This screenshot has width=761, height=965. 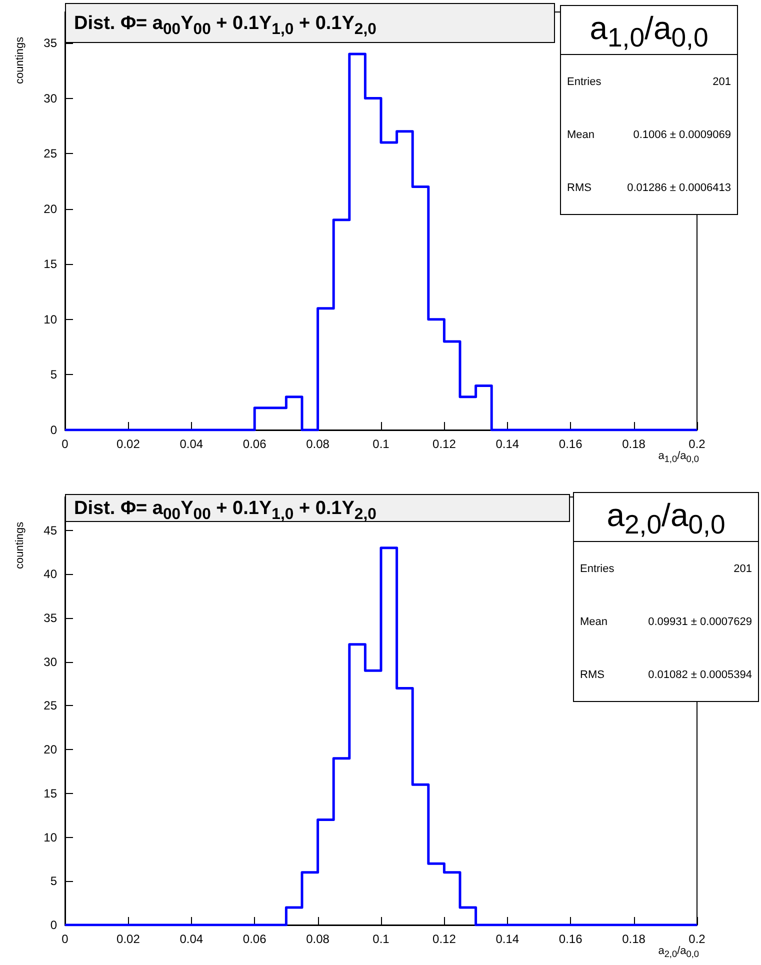 What do you see at coordinates (700, 674) in the screenshot?
I see `annotation: 0.01082 ± 0.0005394` at bounding box center [700, 674].